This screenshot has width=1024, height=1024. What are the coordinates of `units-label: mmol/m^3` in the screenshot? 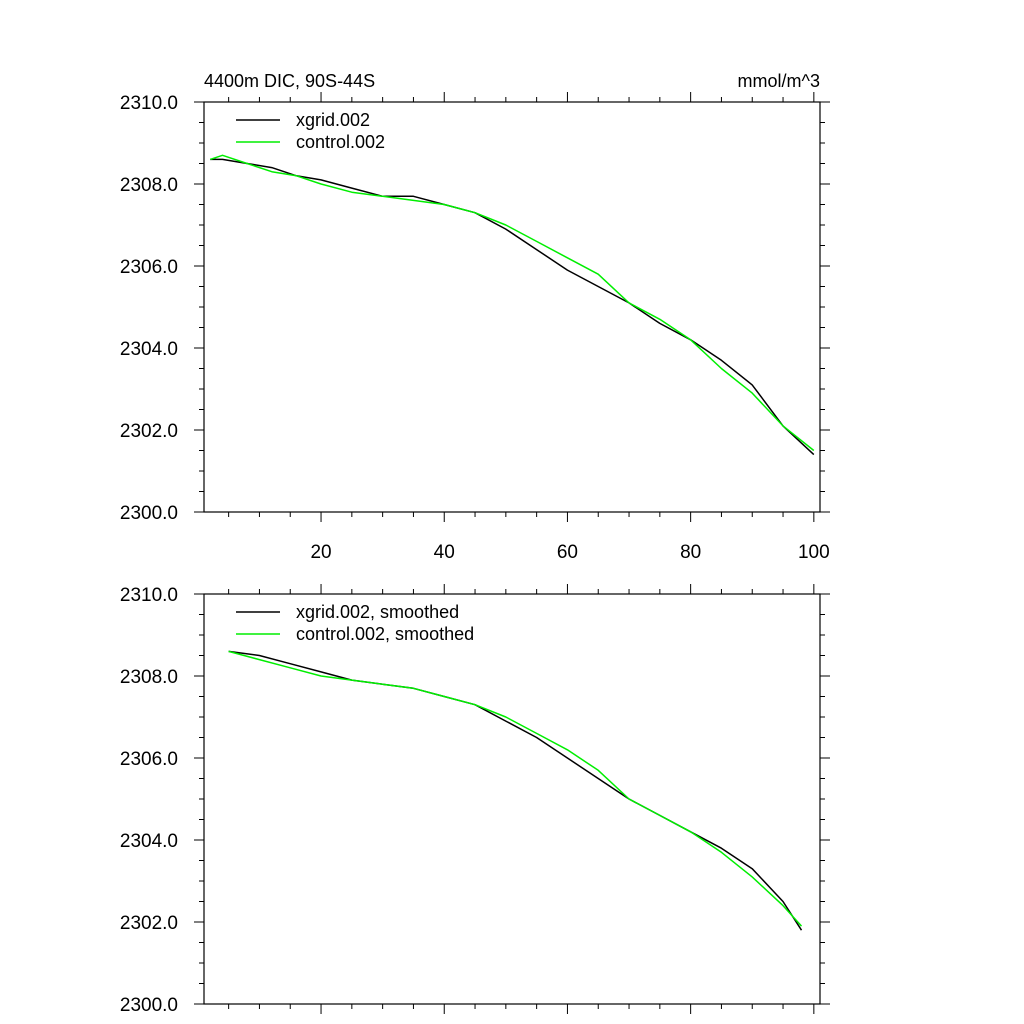 It's located at (779, 81).